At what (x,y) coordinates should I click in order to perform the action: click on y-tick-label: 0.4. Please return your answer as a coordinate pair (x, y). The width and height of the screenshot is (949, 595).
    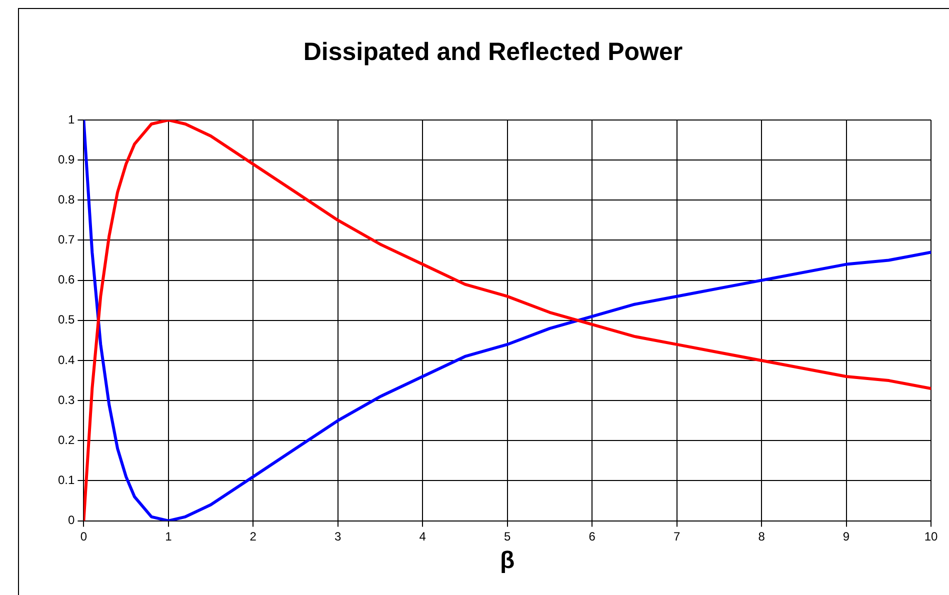
    Looking at the image, I should click on (66, 359).